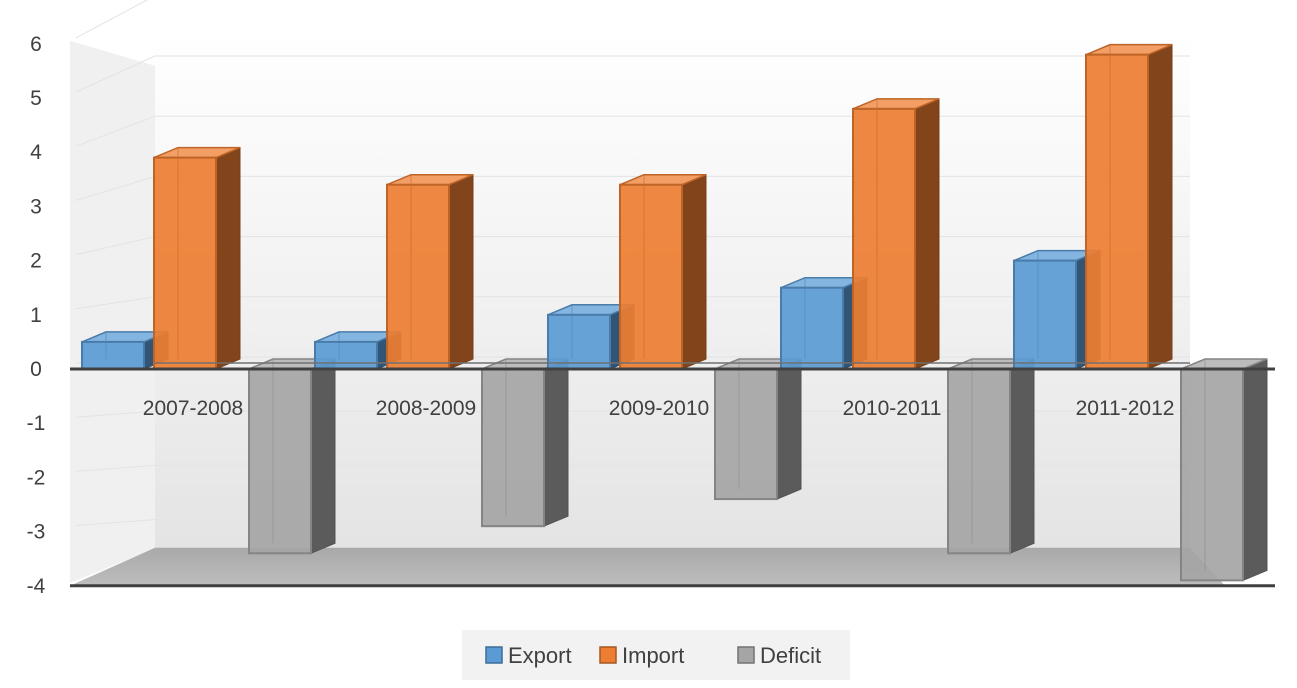 The height and width of the screenshot is (688, 1297). Describe the element at coordinates (659, 408) in the screenshot. I see `x-category-label: 2009-2010` at that location.